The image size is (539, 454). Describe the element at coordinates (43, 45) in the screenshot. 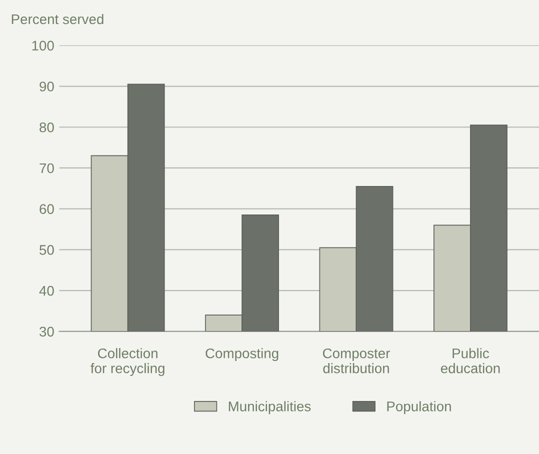

I see `y-tick-label: 100` at that location.